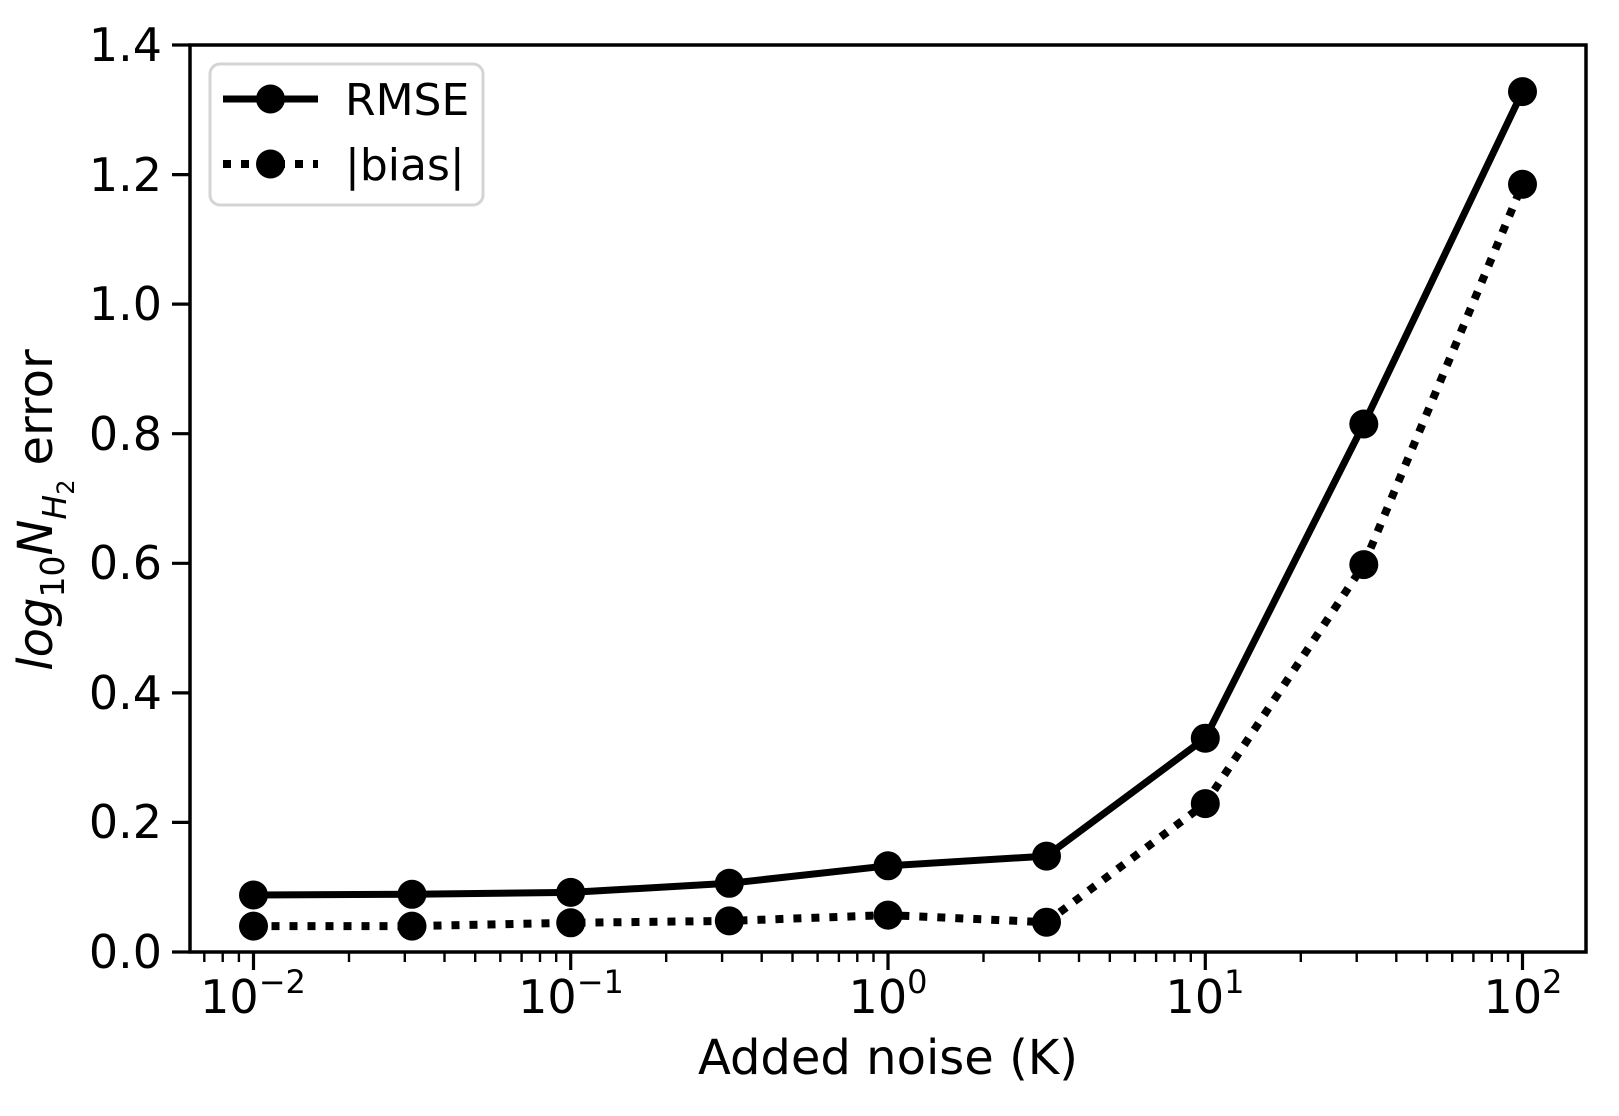  Describe the element at coordinates (125, 45) in the screenshot. I see `y-tick-label: 1.4` at that location.